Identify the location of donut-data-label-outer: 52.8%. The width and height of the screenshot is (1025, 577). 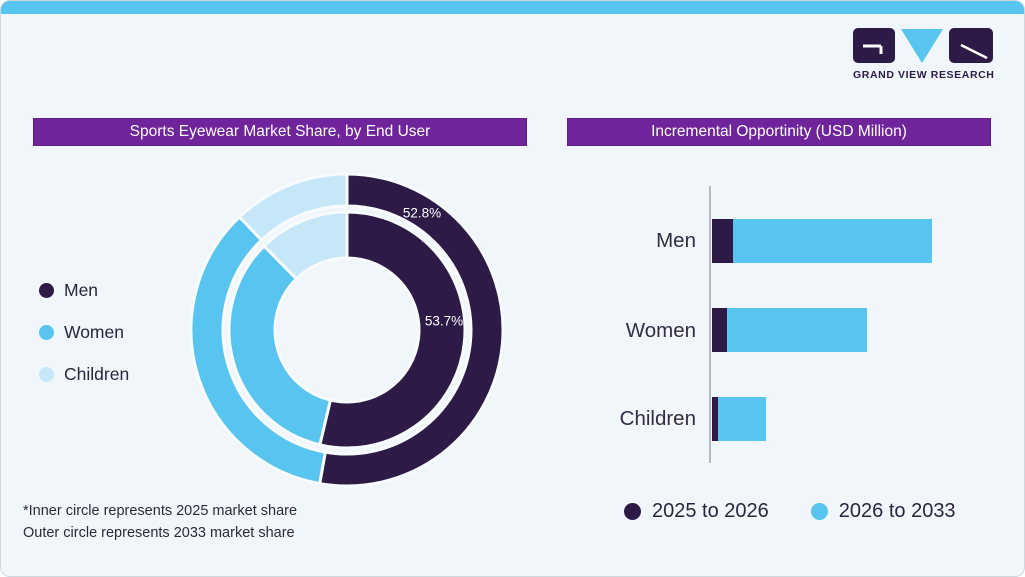
(422, 213).